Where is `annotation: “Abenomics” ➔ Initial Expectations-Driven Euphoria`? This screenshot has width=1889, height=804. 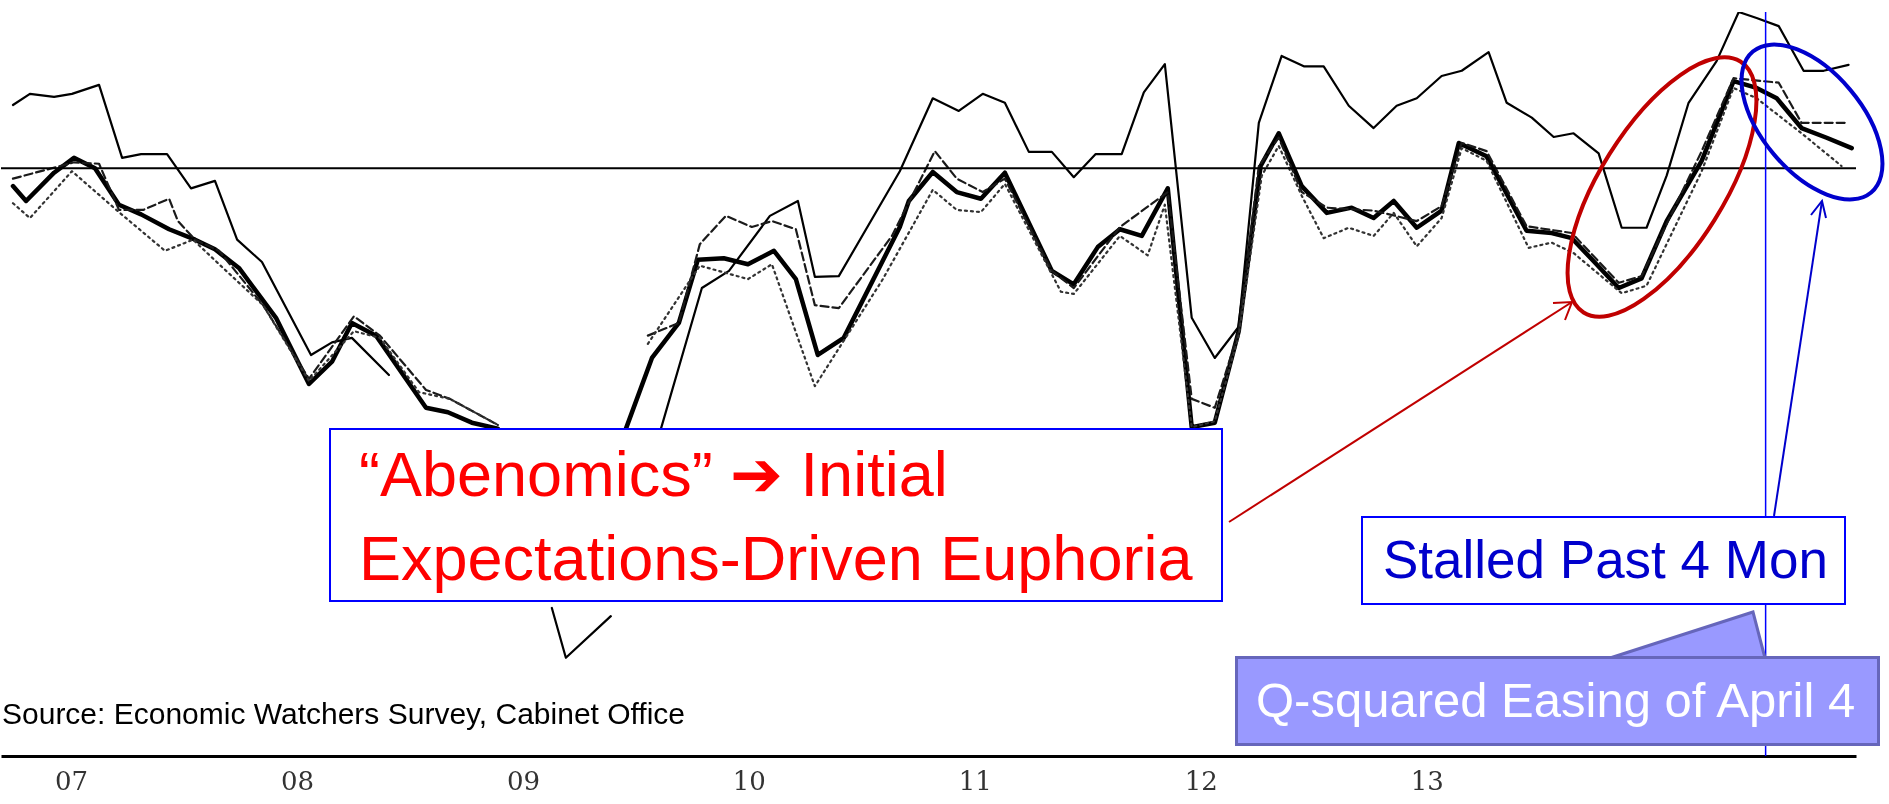
annotation: “Abenomics” ➔ Initial Expectations-Driven Euphoria is located at coordinates (776, 515).